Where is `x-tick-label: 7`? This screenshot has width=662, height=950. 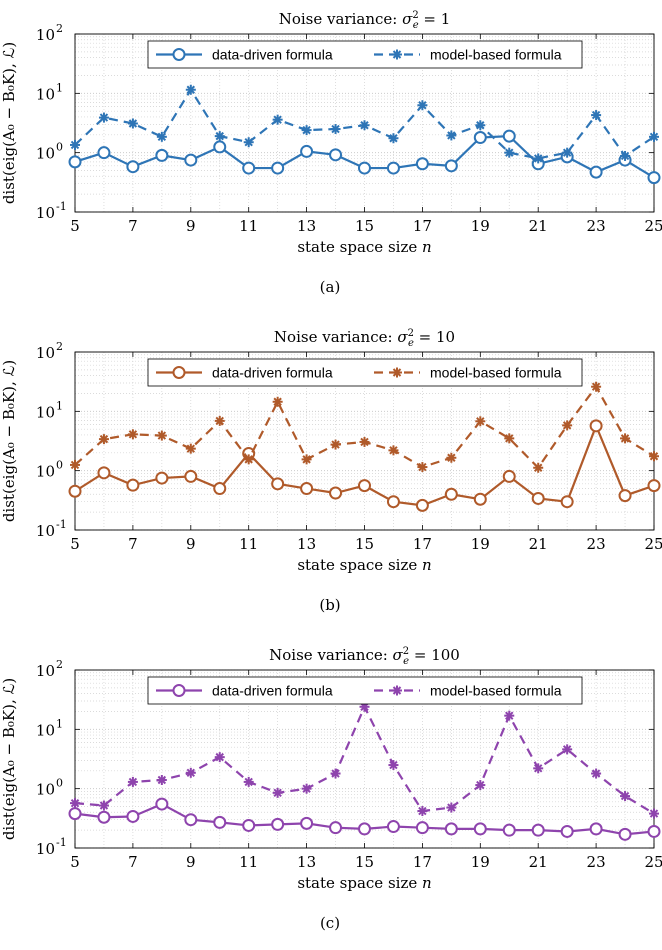 x-tick-label: 7 is located at coordinates (133, 862).